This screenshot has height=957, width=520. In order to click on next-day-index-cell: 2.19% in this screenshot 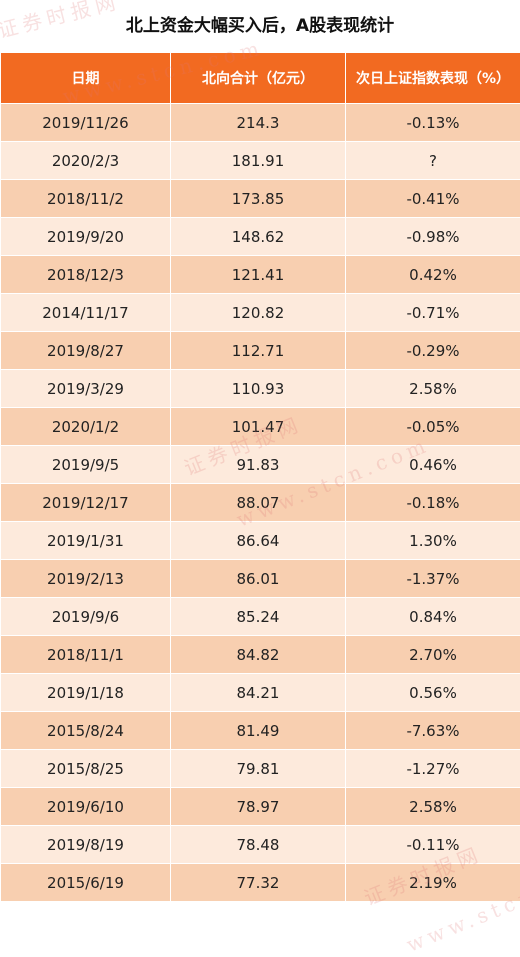, I will do `click(433, 883)`.